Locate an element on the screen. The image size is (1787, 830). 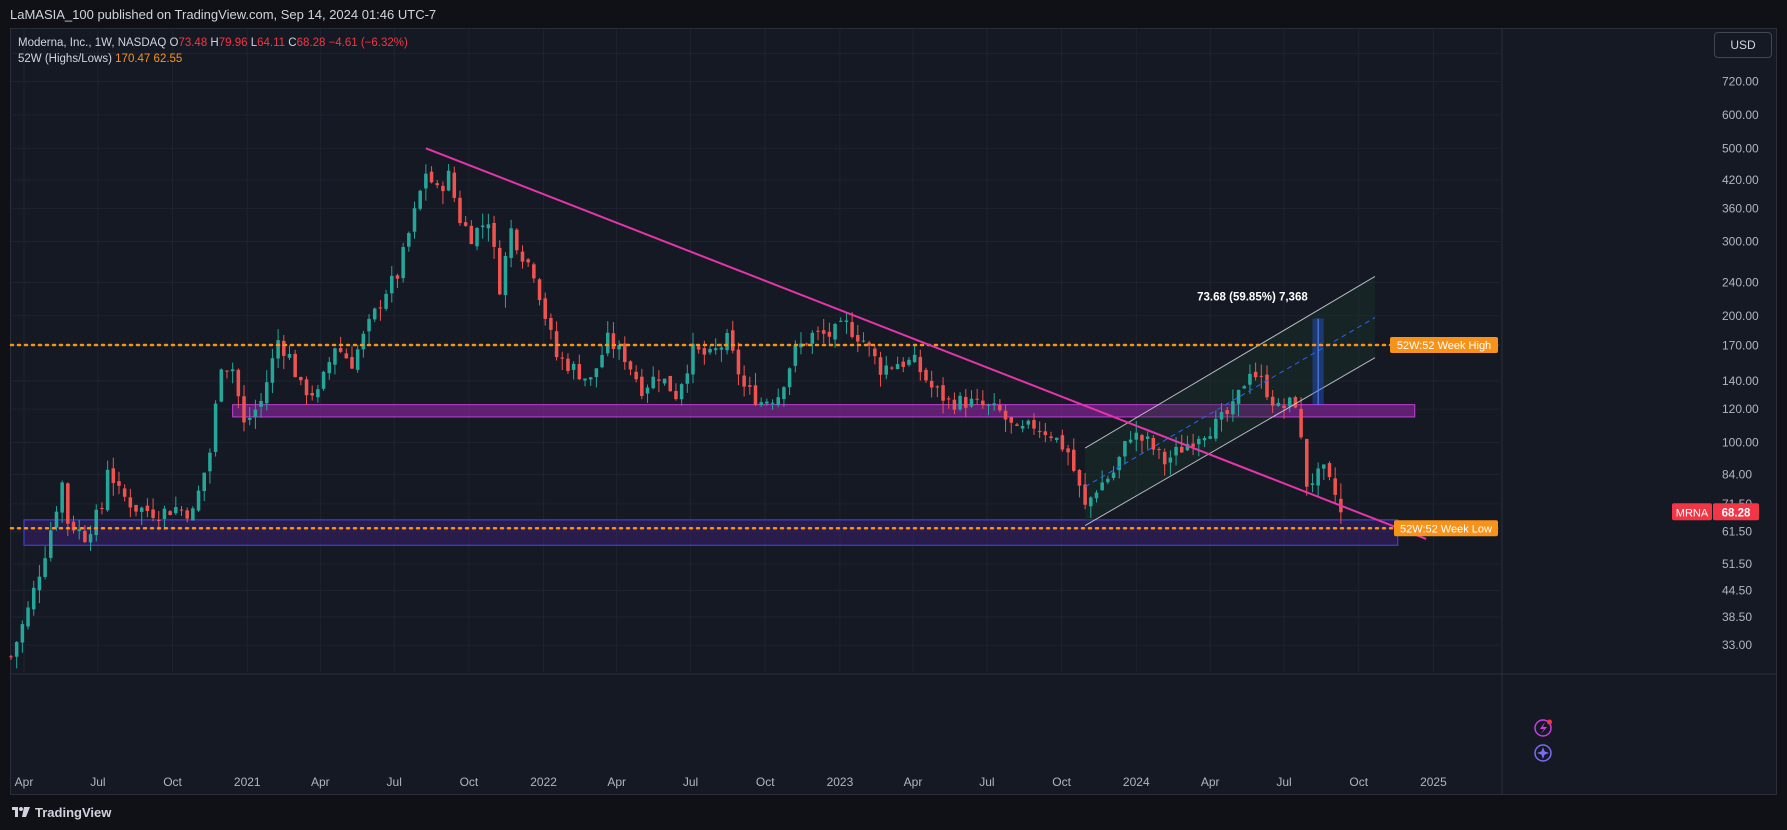
footer: TradingView is located at coordinates (893, 815).